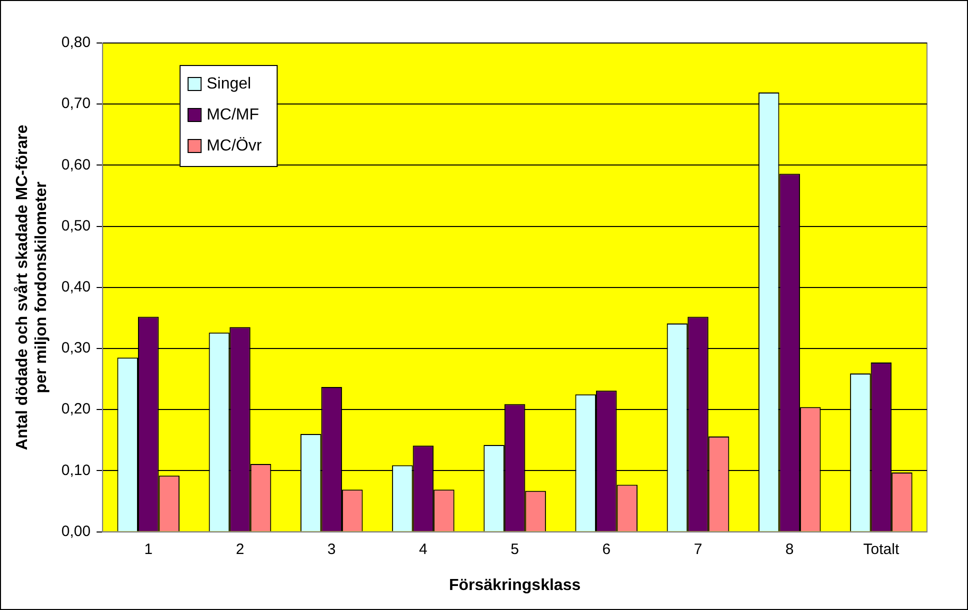  Describe the element at coordinates (789, 549) in the screenshot. I see `x-tick-label: 8` at that location.